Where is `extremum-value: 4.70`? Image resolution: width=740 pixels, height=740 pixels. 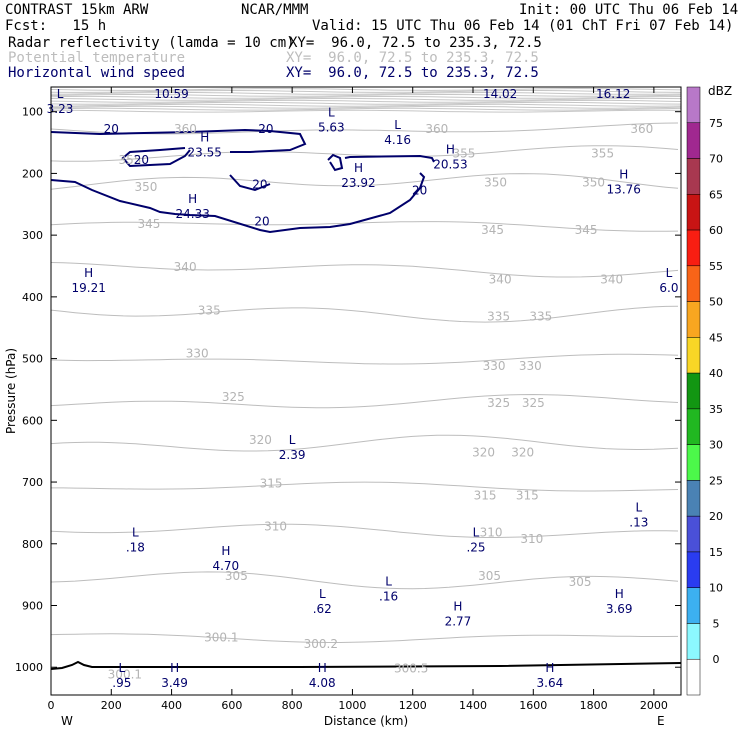 extremum-value: 4.70 is located at coordinates (225, 566).